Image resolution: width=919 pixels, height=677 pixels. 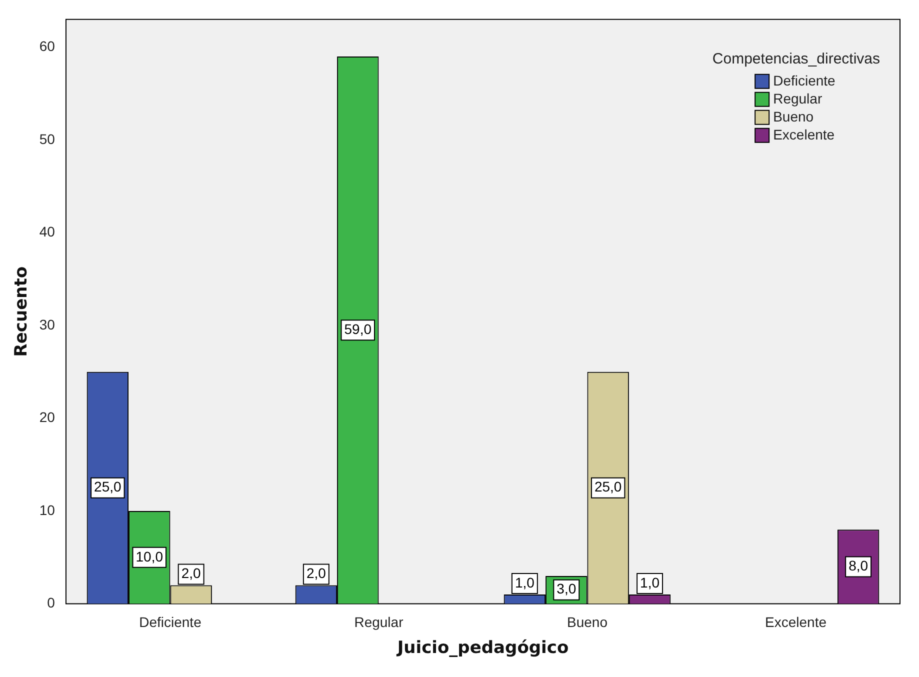 I want to click on legend-label: Deficiente, so click(x=804, y=80).